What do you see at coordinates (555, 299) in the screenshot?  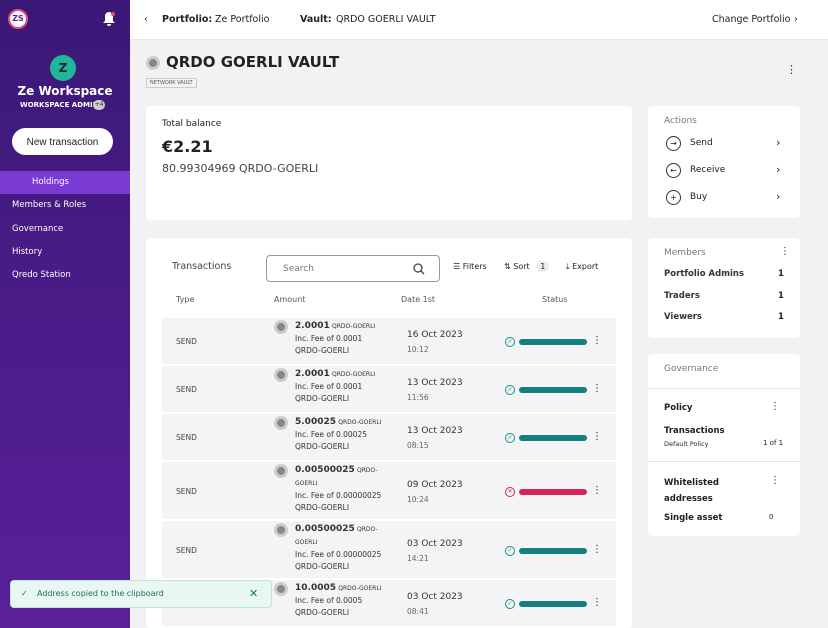 I see `column-header: Status` at bounding box center [555, 299].